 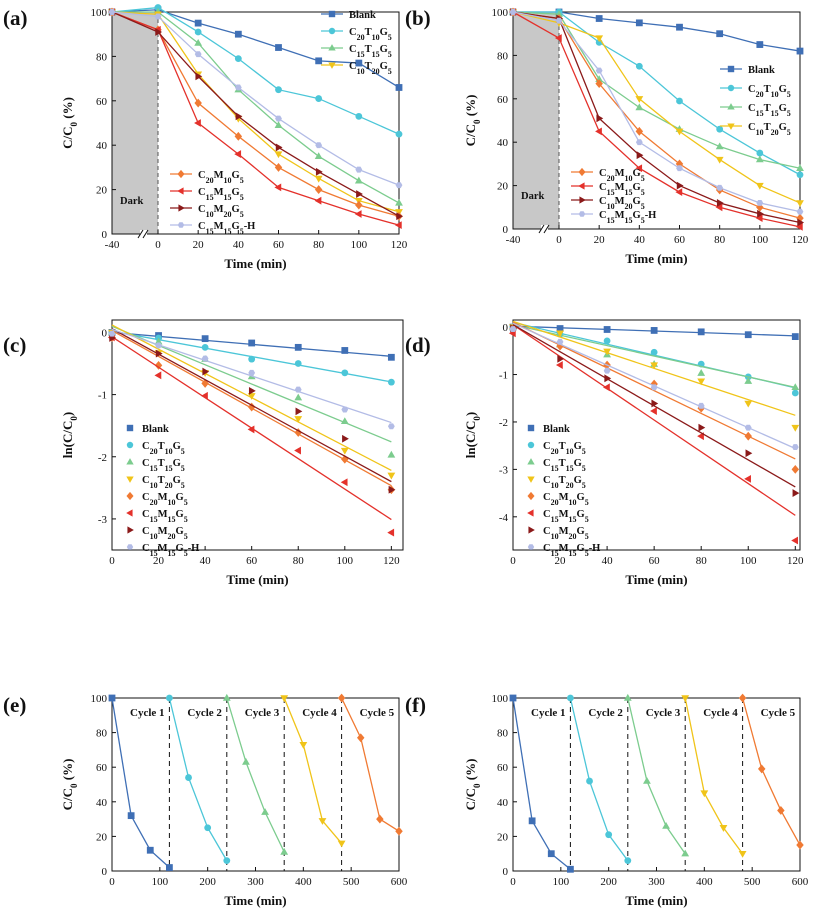 What do you see at coordinates (112, 561) in the screenshot?
I see `x-tick-label: 0` at bounding box center [112, 561].